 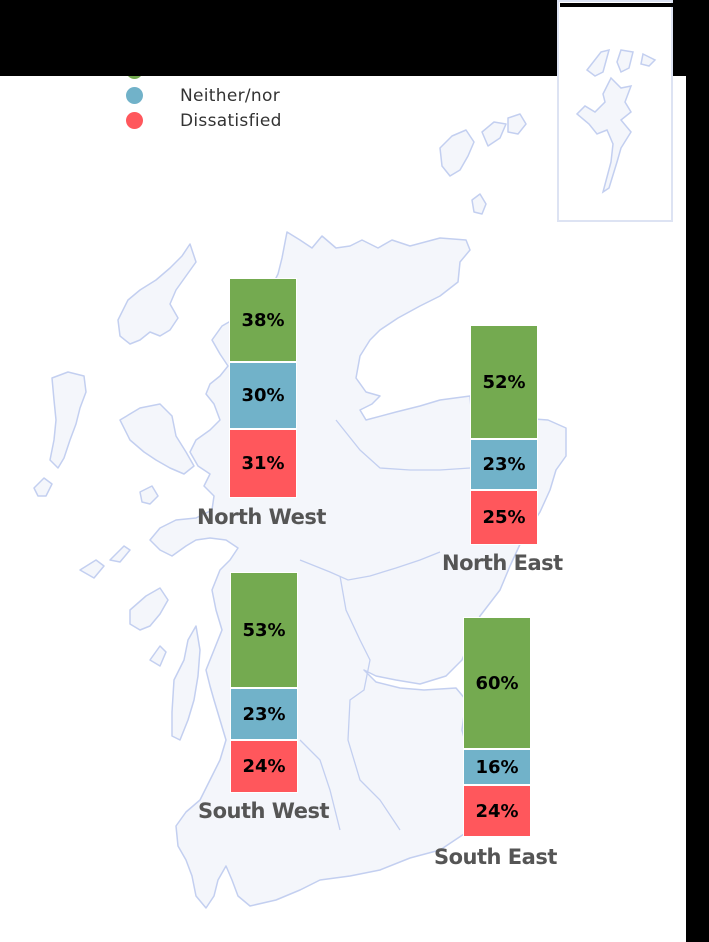 What do you see at coordinates (616, 5) in the screenshot?
I see `inset-top-bar` at bounding box center [616, 5].